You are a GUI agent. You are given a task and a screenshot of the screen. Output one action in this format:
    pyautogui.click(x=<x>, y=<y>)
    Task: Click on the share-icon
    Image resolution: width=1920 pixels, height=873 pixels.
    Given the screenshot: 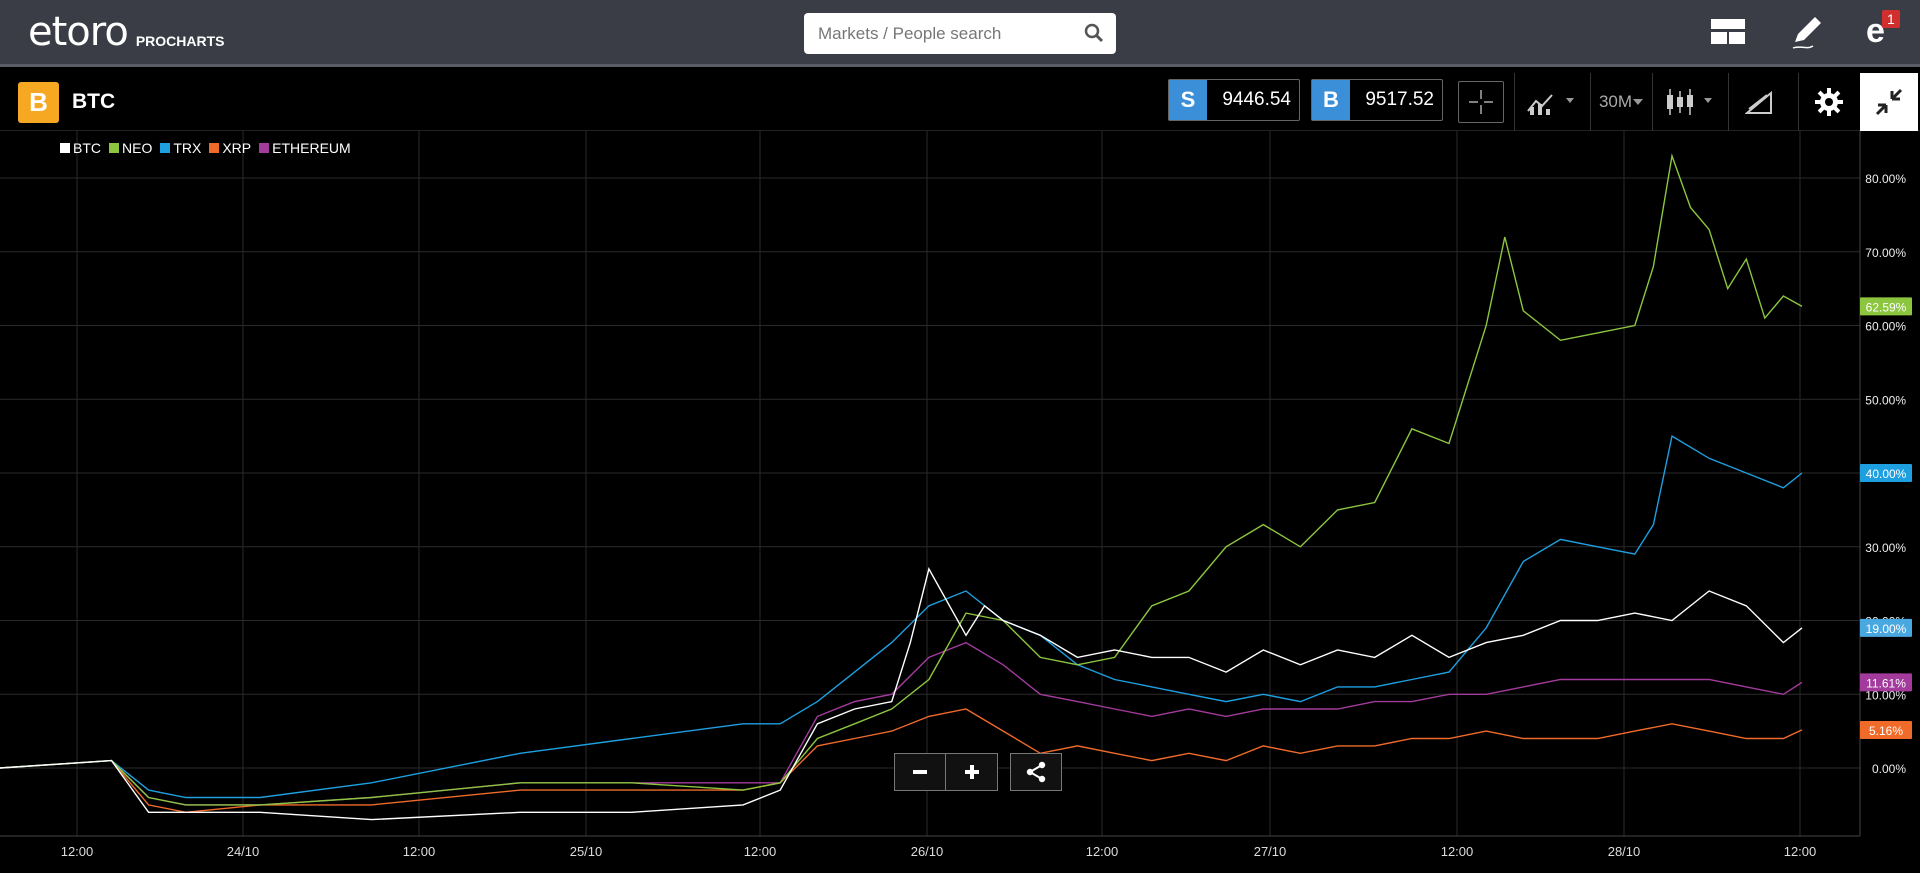 What is the action you would take?
    pyautogui.click(x=1036, y=772)
    